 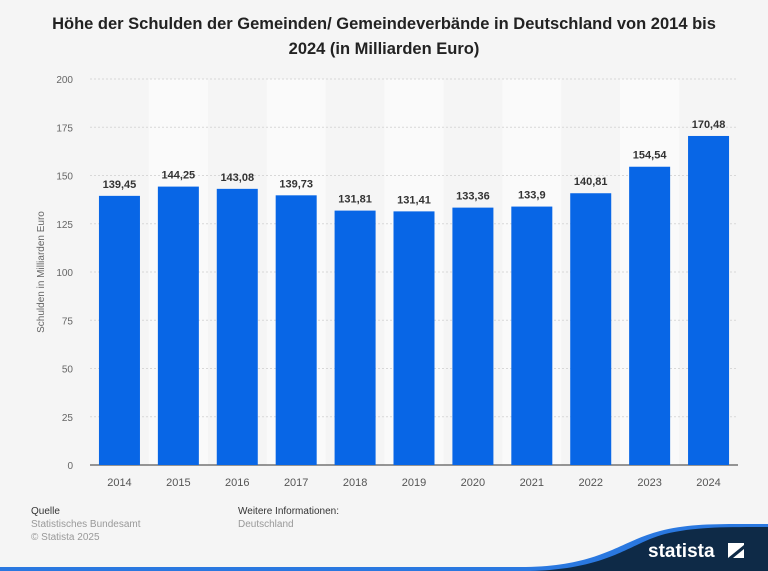 What do you see at coordinates (64, 273) in the screenshot?
I see `y-tick-label: 100` at bounding box center [64, 273].